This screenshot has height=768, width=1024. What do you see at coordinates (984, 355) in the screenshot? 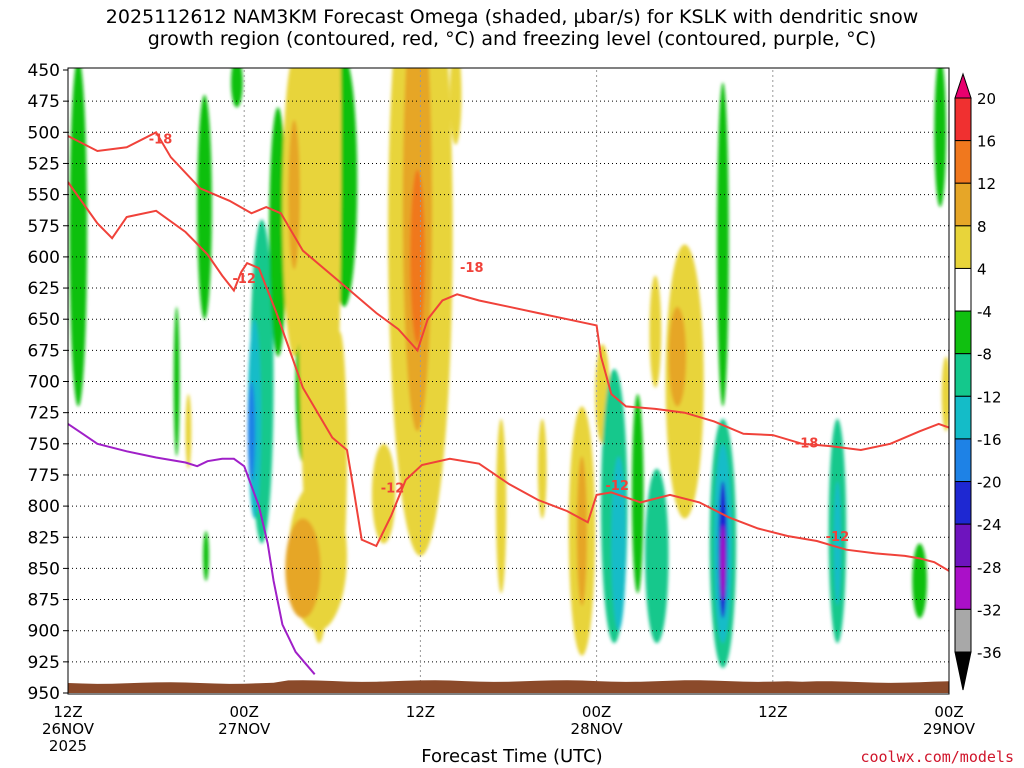
I see `colorbar-label: -8` at bounding box center [984, 355].